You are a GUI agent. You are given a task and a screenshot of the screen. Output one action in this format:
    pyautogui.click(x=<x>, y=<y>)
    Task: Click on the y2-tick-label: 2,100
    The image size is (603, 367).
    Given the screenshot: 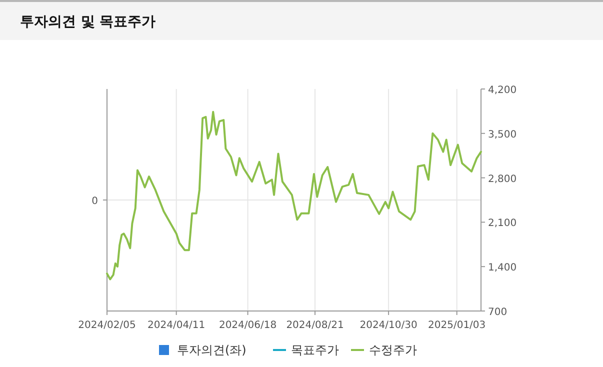 What is the action you would take?
    pyautogui.click(x=502, y=224)
    